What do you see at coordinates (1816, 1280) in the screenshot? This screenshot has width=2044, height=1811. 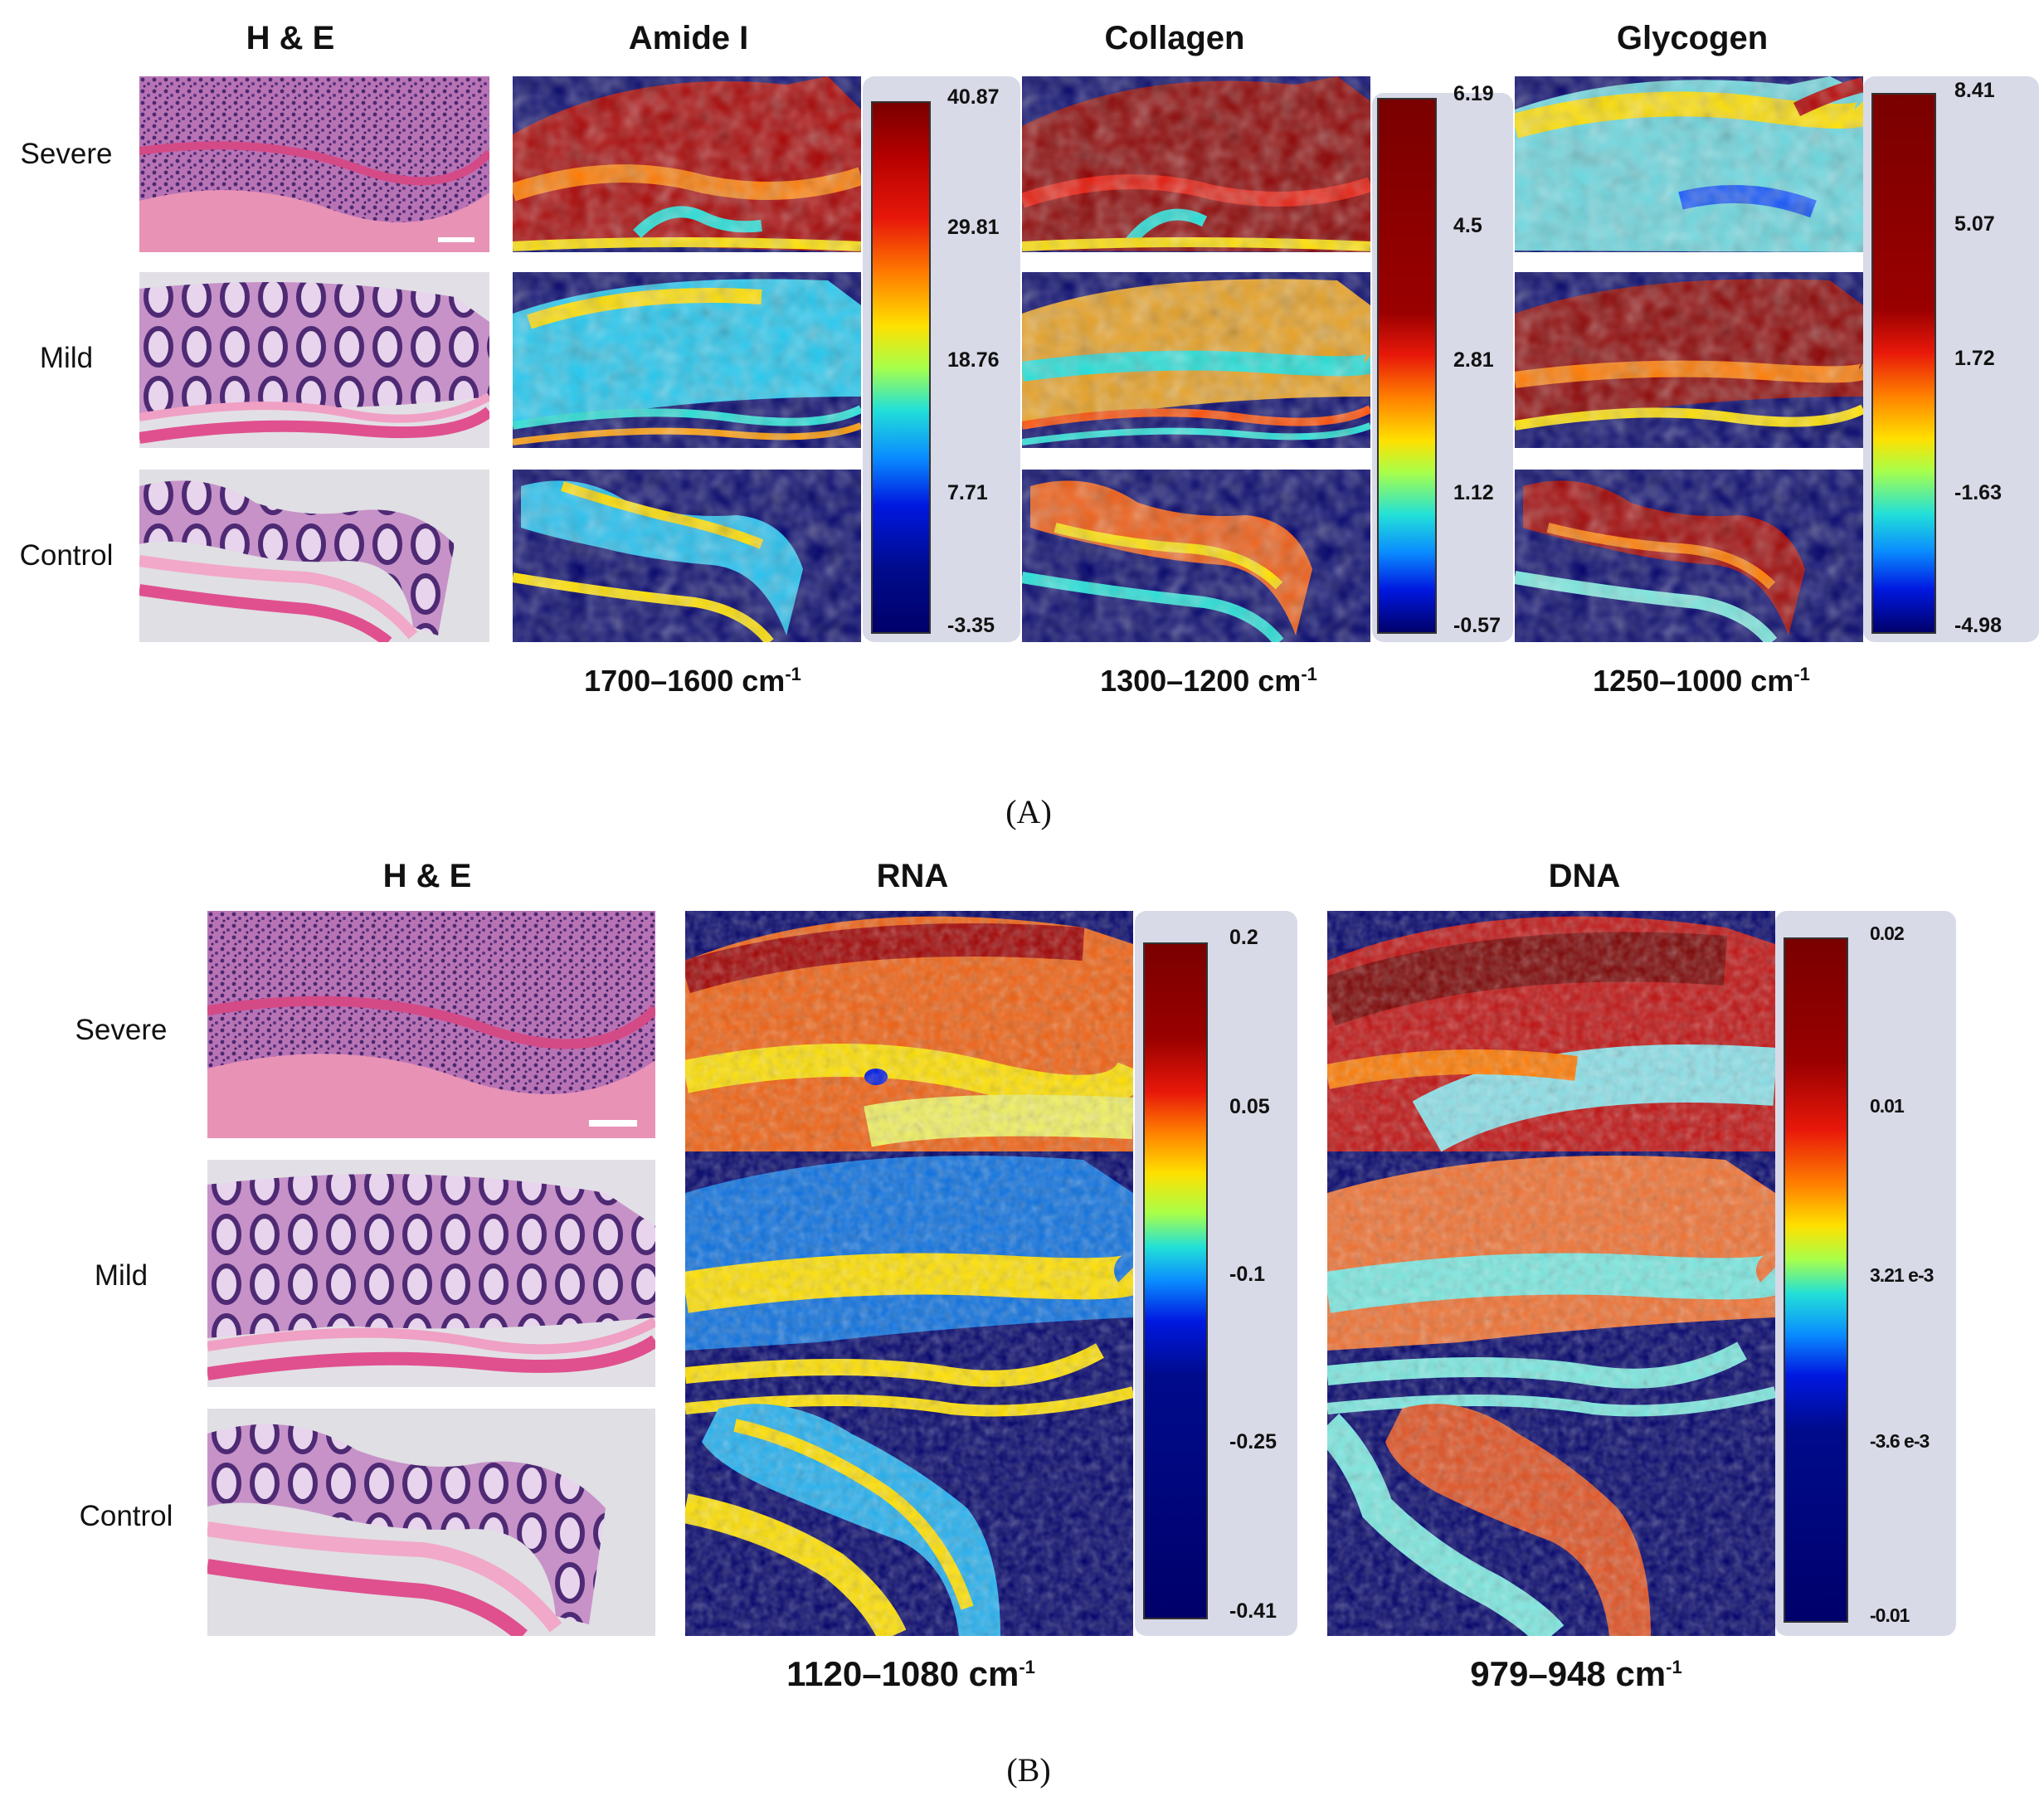 I see `panel-b-dna-colorbar` at bounding box center [1816, 1280].